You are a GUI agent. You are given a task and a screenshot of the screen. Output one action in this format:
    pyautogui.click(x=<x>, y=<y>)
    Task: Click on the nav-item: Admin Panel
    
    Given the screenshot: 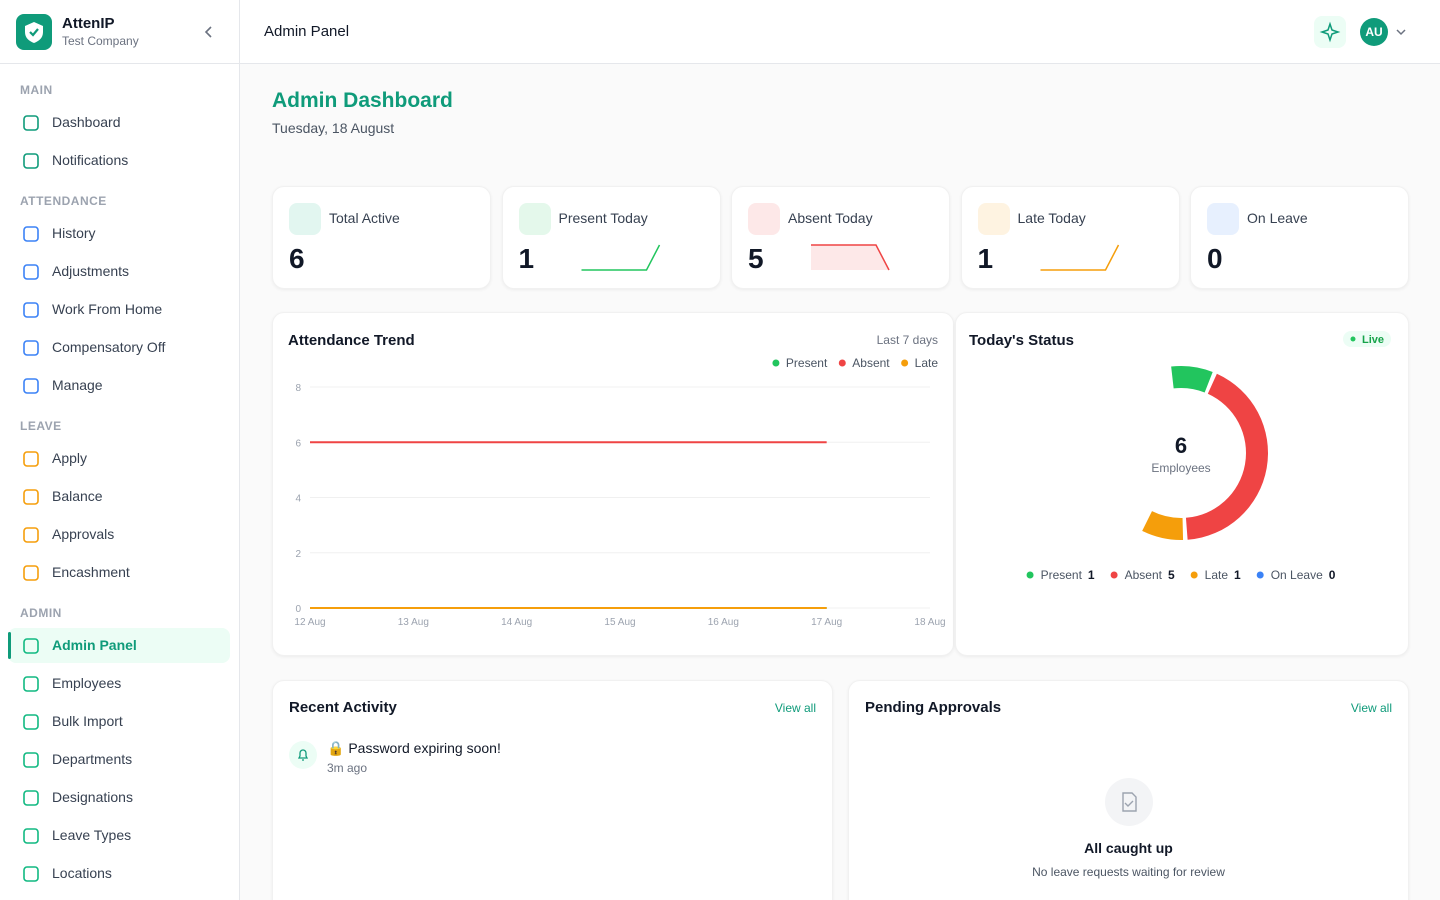 What is the action you would take?
    pyautogui.click(x=94, y=645)
    